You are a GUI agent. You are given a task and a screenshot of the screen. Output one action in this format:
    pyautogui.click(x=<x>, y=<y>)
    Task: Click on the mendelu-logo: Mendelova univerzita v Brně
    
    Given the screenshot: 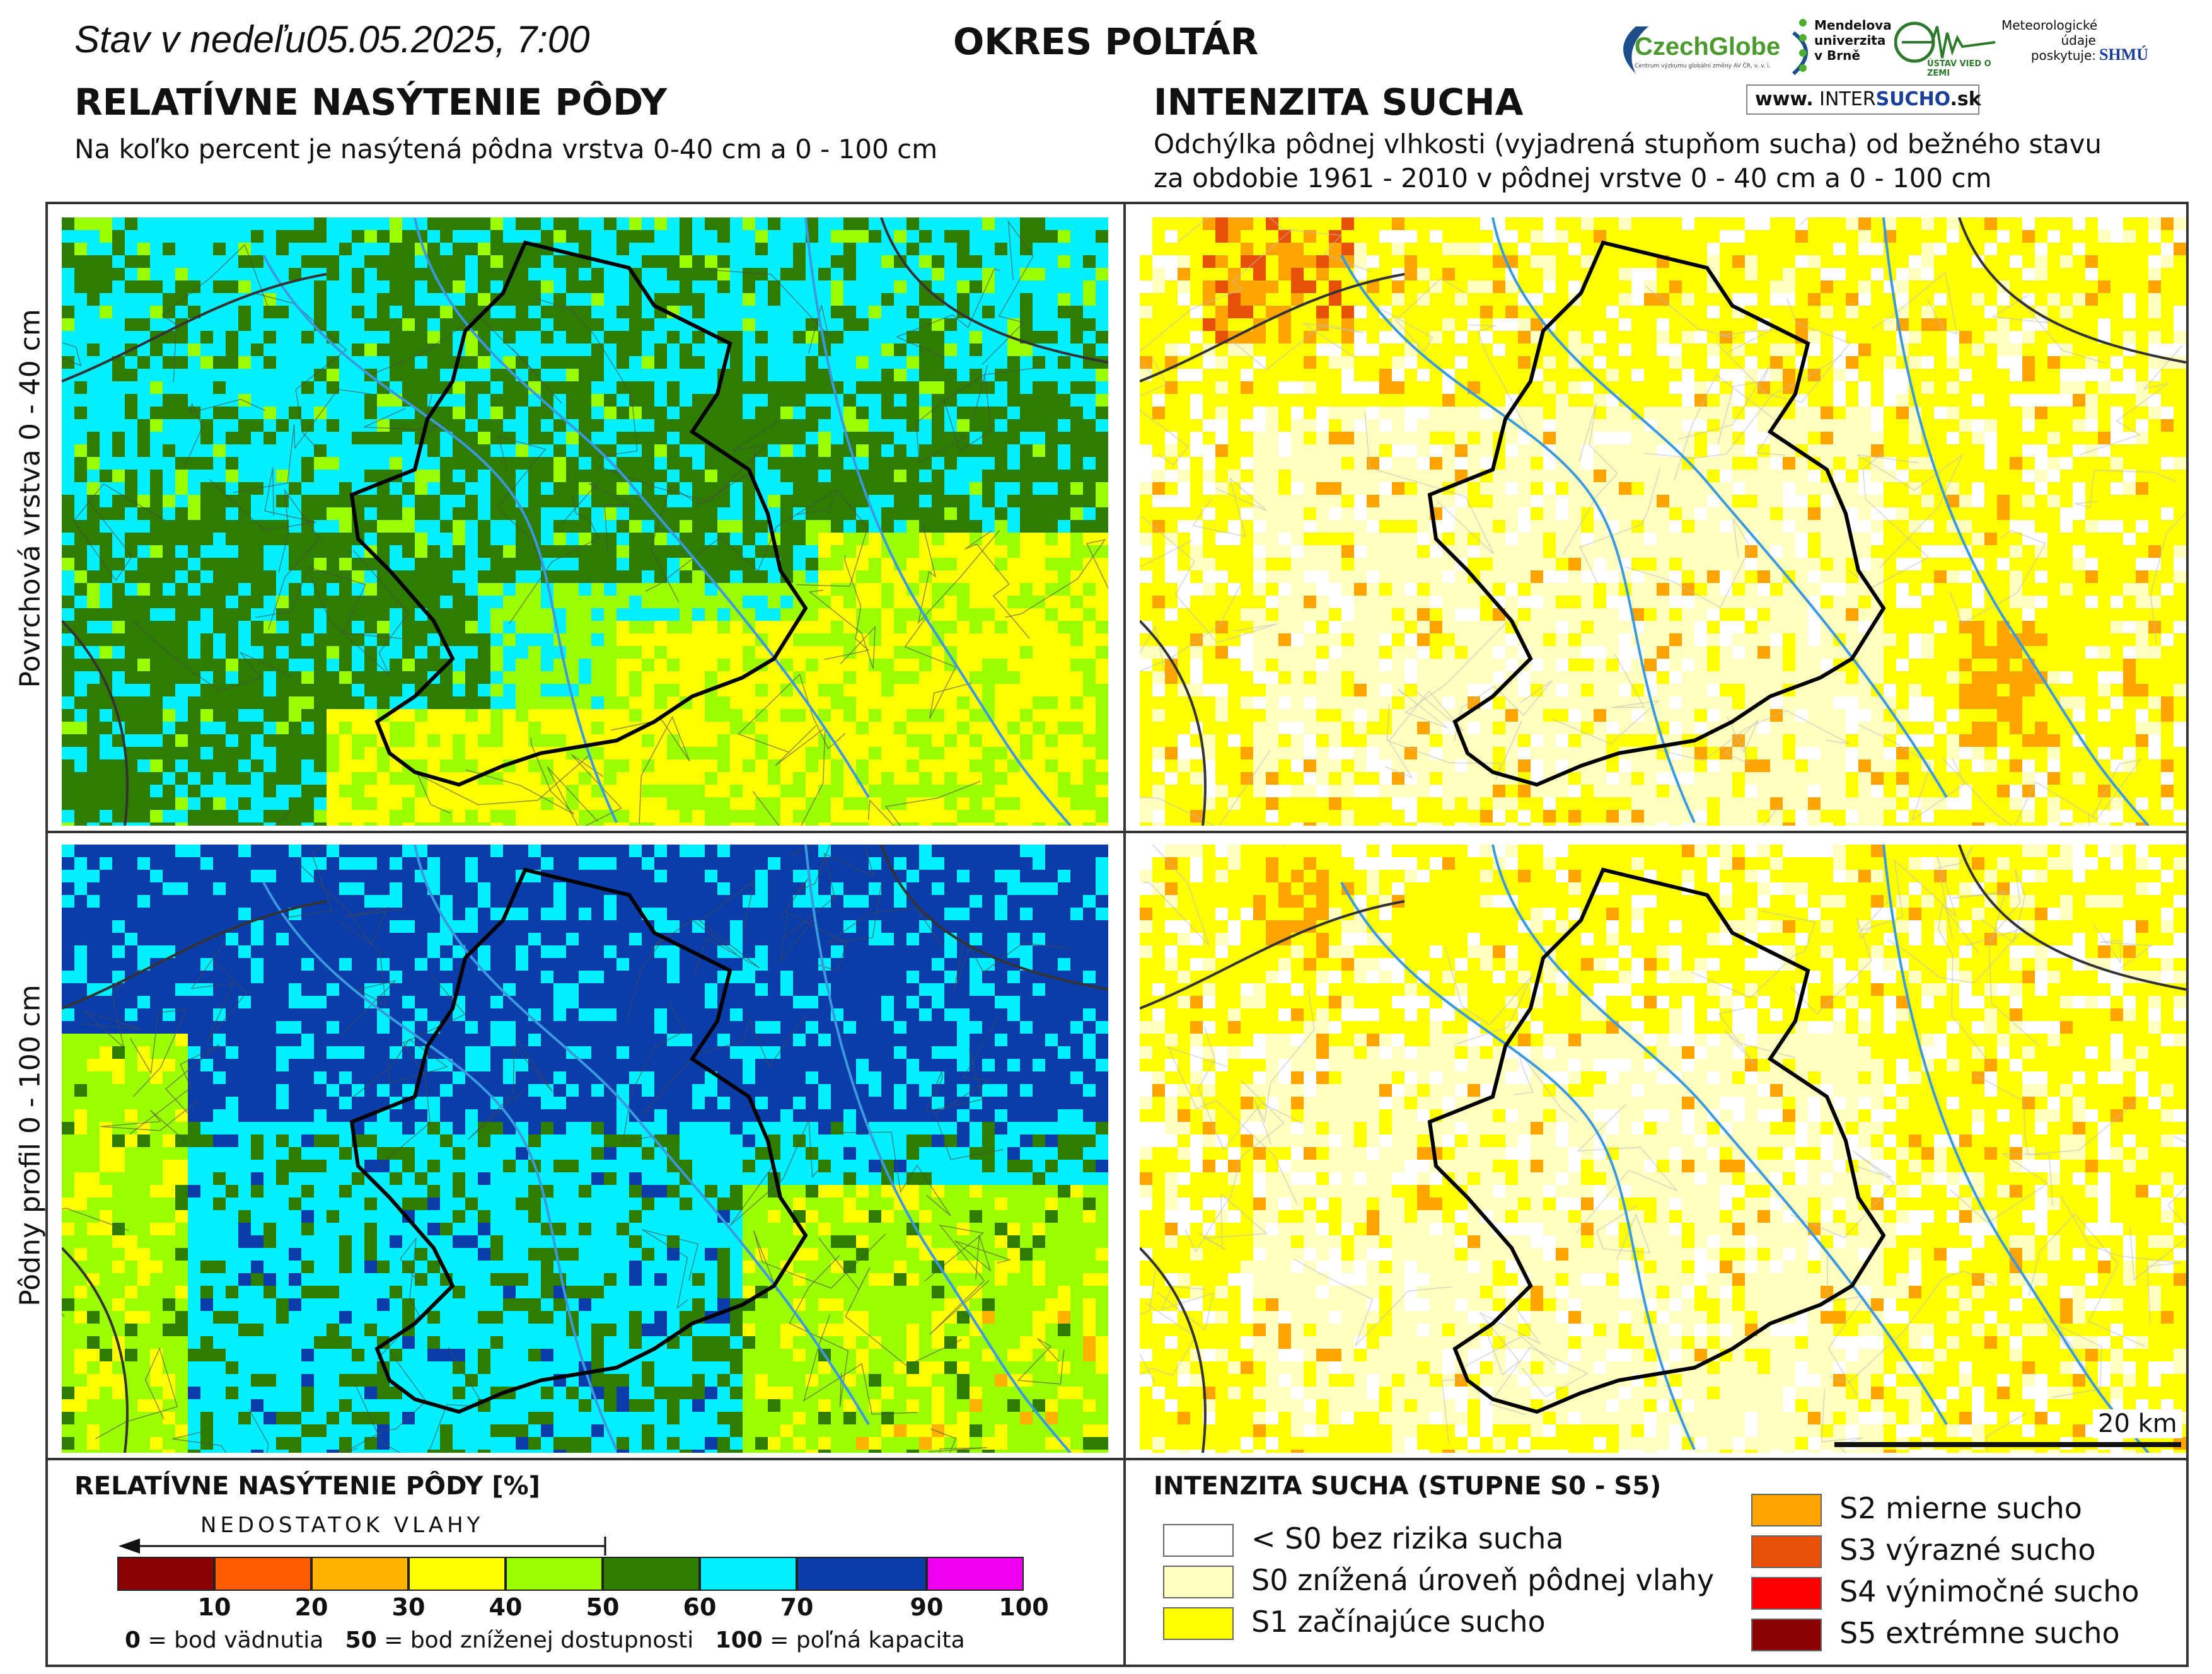 What is the action you would take?
    pyautogui.click(x=1843, y=51)
    